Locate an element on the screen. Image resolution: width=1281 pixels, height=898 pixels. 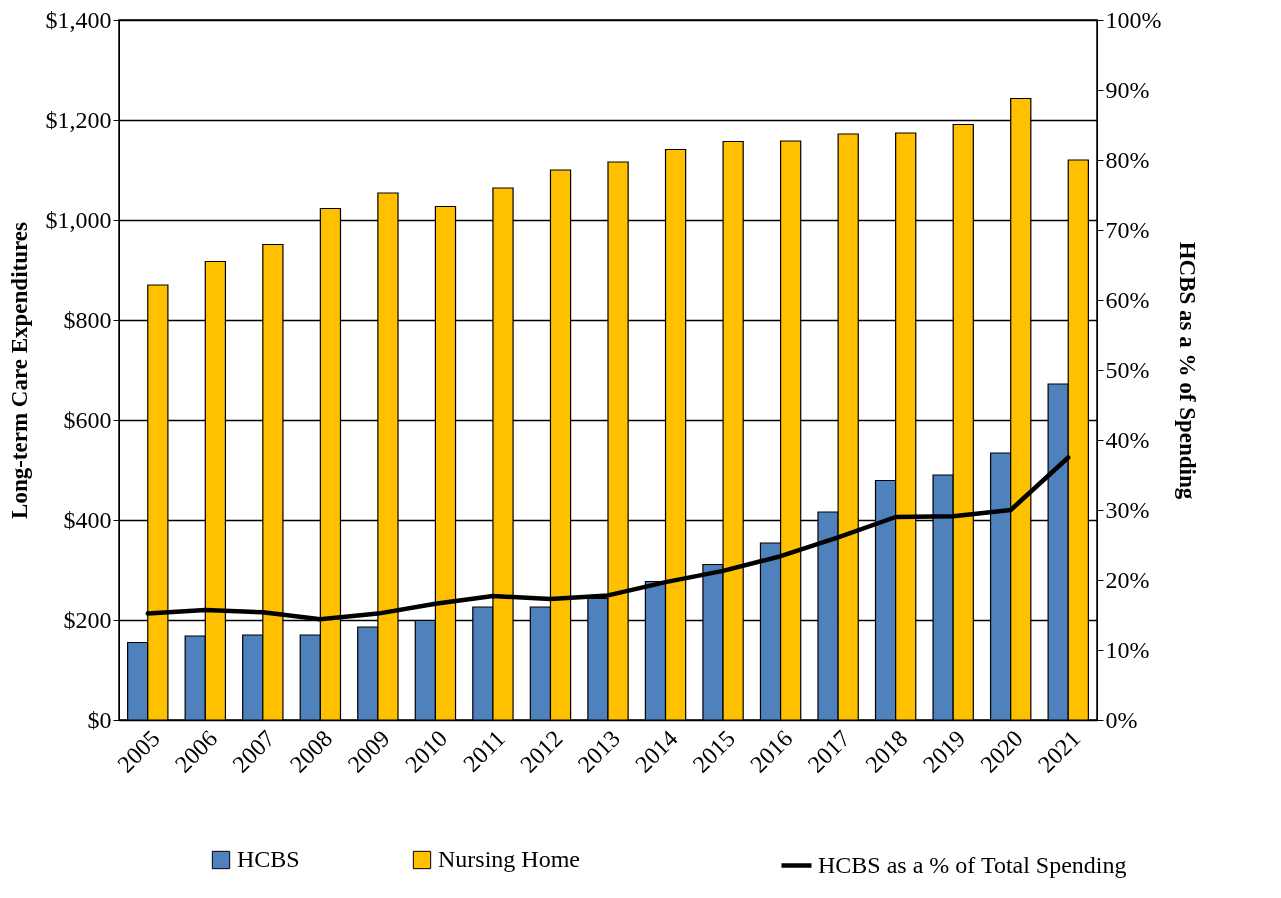
y2-tick-label: 100% is located at coordinates (1133, 19).